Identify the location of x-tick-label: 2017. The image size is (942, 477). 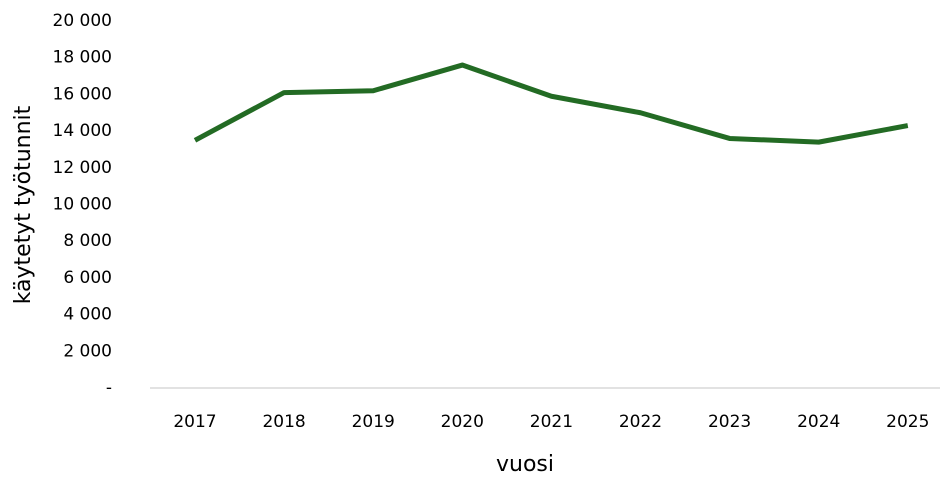
(194, 422).